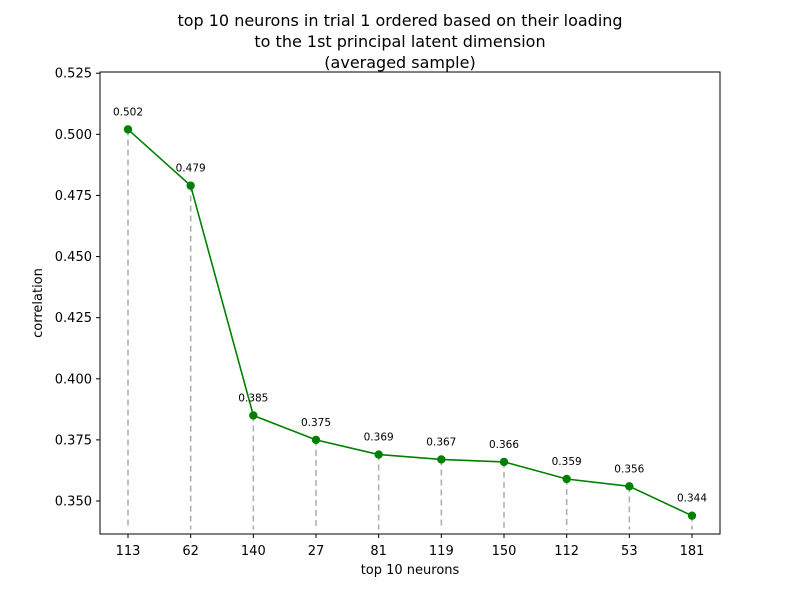 This screenshot has height=600, width=800. Describe the element at coordinates (73, 74) in the screenshot. I see `y-tick-label-7: 0.525` at that location.